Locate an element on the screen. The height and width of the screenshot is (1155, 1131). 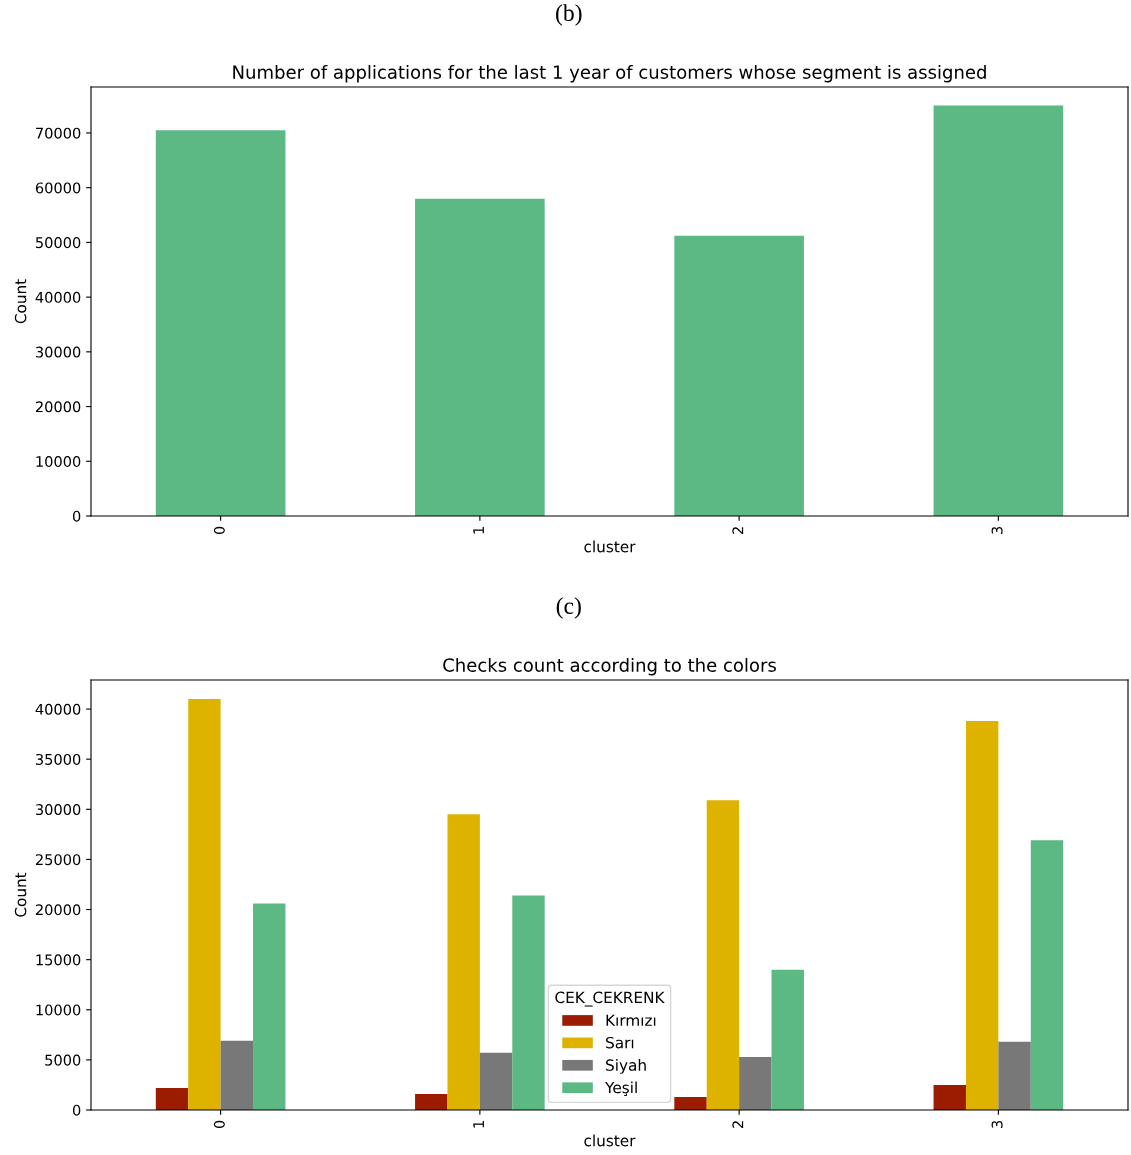
y-tick-label: 50000 is located at coordinates (58, 243).